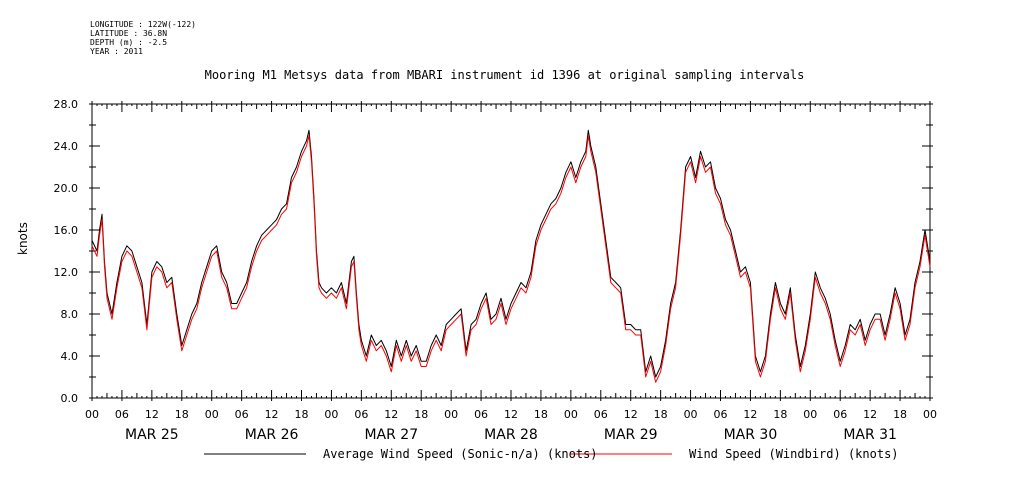 The height and width of the screenshot is (504, 1009). I want to click on legend-label-average-wind-speed: Average Wind Speed (Sonic-n/a) (knots), so click(460, 454).